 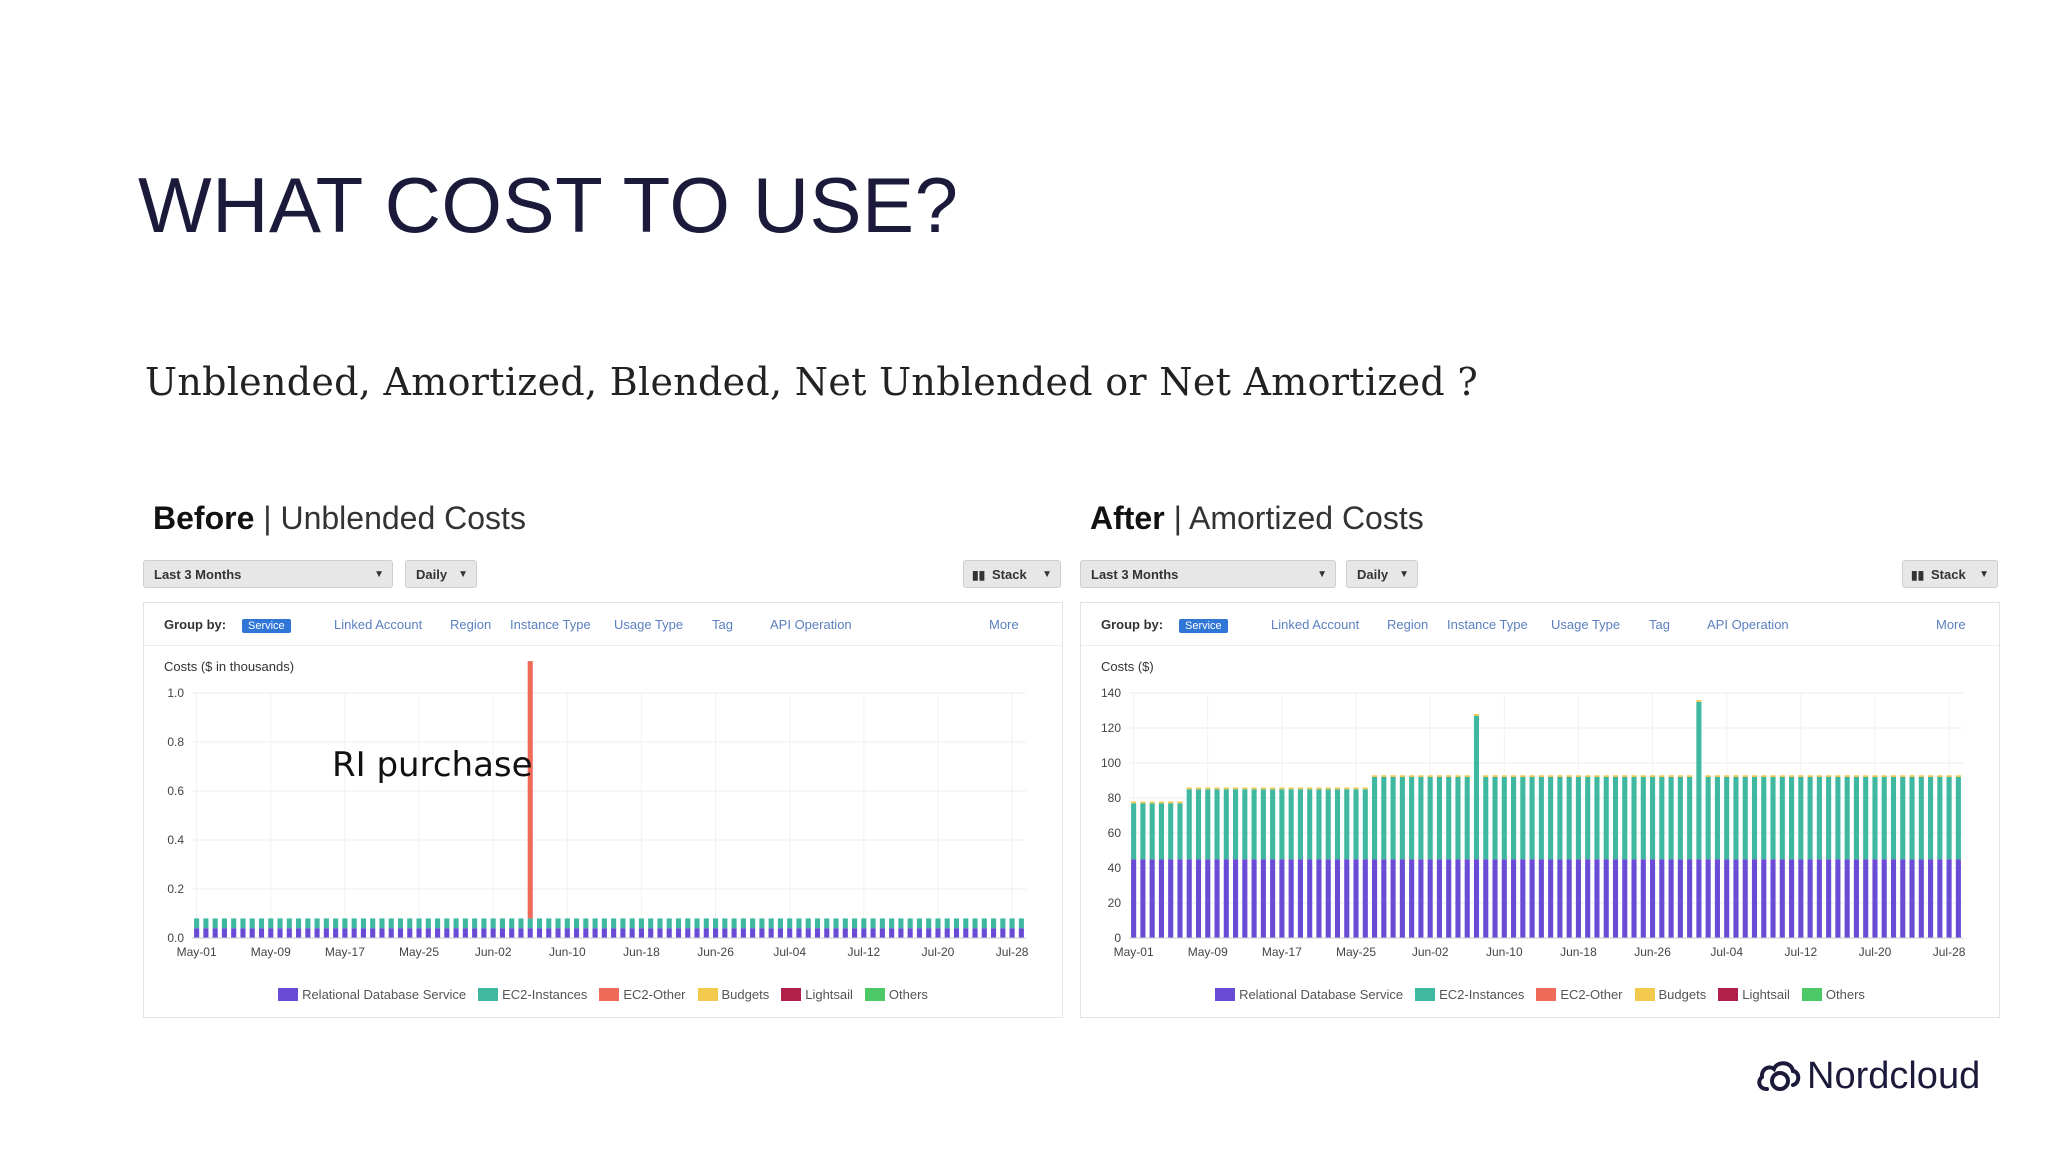 I want to click on view-dropdown-label: Stack, so click(x=1948, y=574).